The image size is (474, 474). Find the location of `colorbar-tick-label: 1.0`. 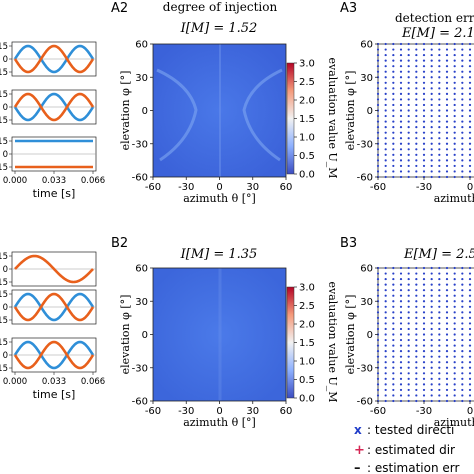

colorbar-tick-label: 1.0 is located at coordinates (307, 362).